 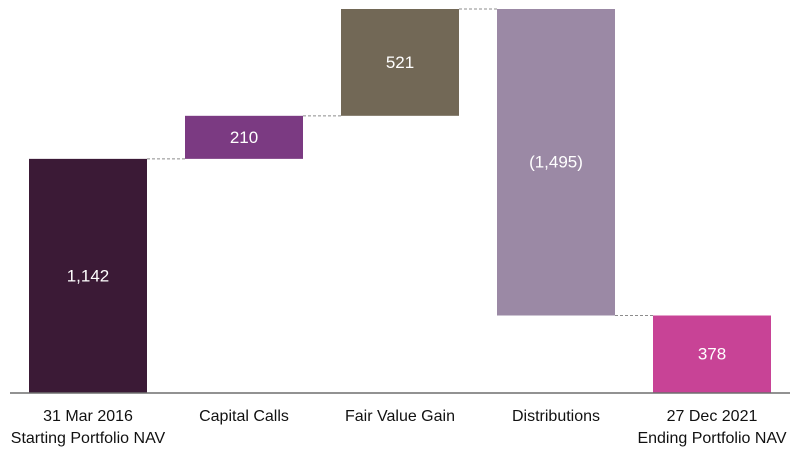 What do you see at coordinates (88, 427) in the screenshot?
I see `category-label-0: 31 Mar 2016 Starting Portfolio NAV` at bounding box center [88, 427].